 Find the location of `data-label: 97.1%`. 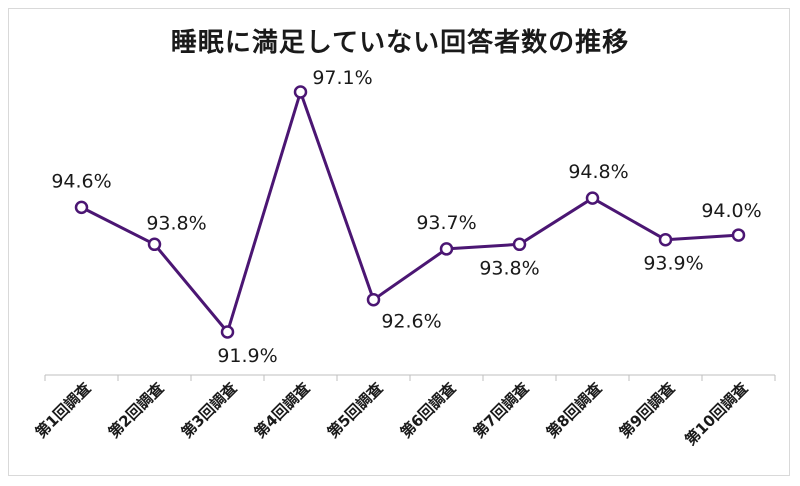

data-label: 97.1% is located at coordinates (342, 78).